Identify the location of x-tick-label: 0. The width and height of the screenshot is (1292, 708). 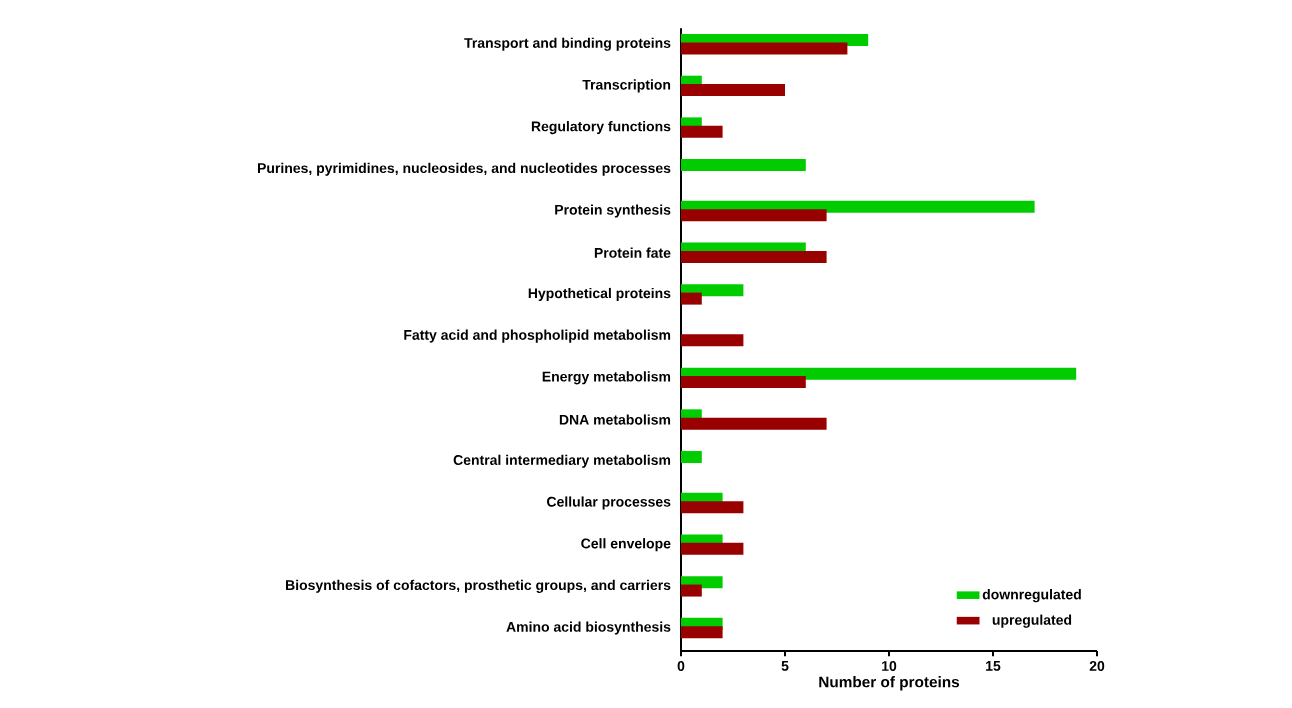
(681, 666).